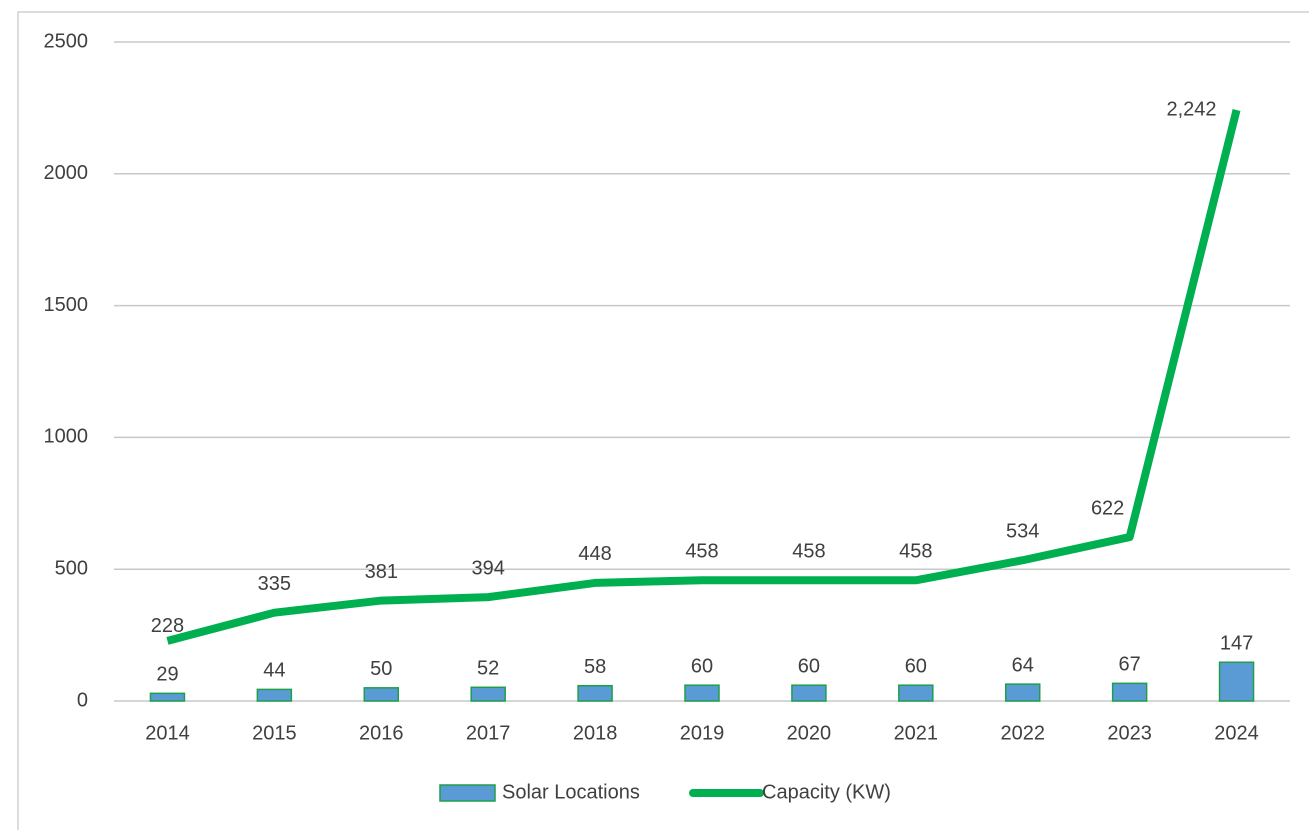 The height and width of the screenshot is (830, 1309). I want to click on bar-value-label: 29, so click(167, 675).